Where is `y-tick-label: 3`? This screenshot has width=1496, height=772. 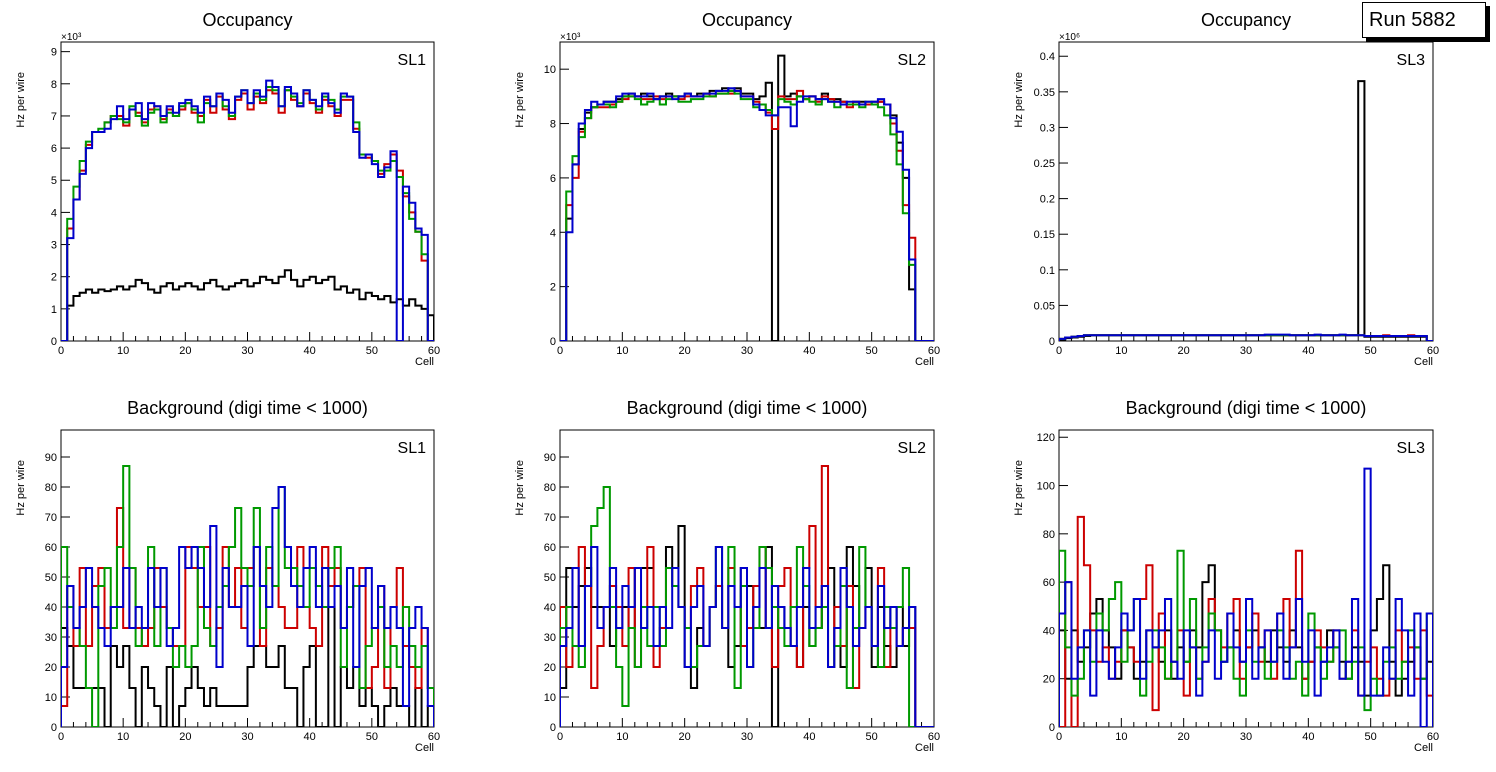
y-tick-label: 3 is located at coordinates (54, 246).